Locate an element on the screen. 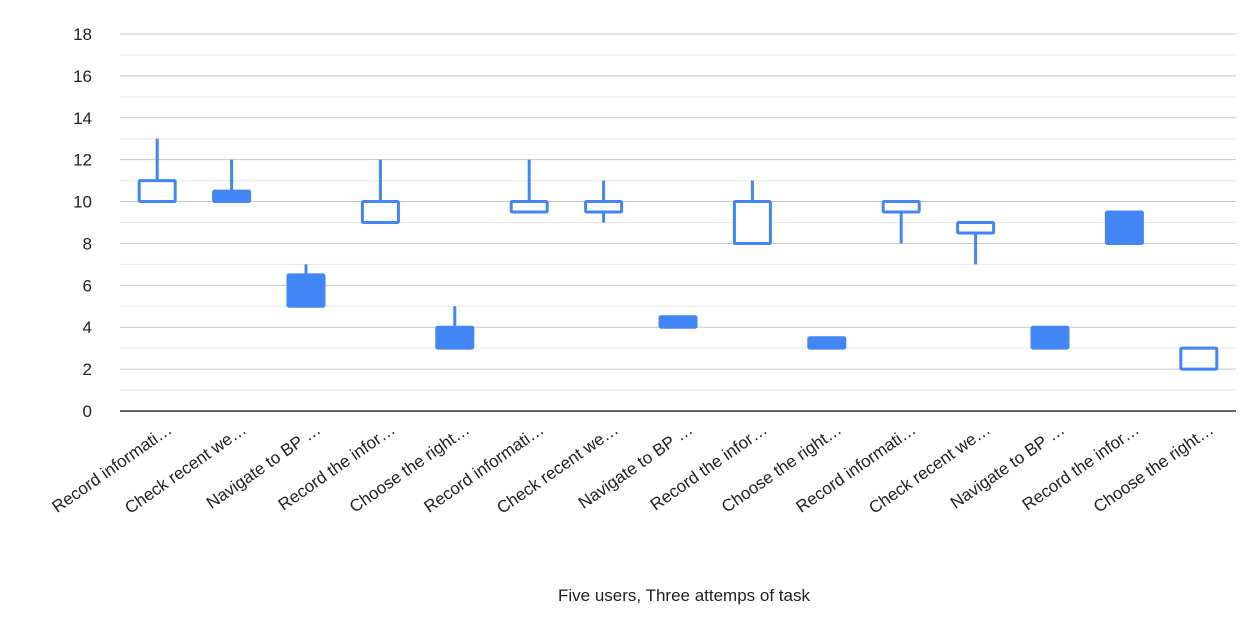 This screenshot has height=617, width=1254. y-tick-label: 16 is located at coordinates (82, 76).